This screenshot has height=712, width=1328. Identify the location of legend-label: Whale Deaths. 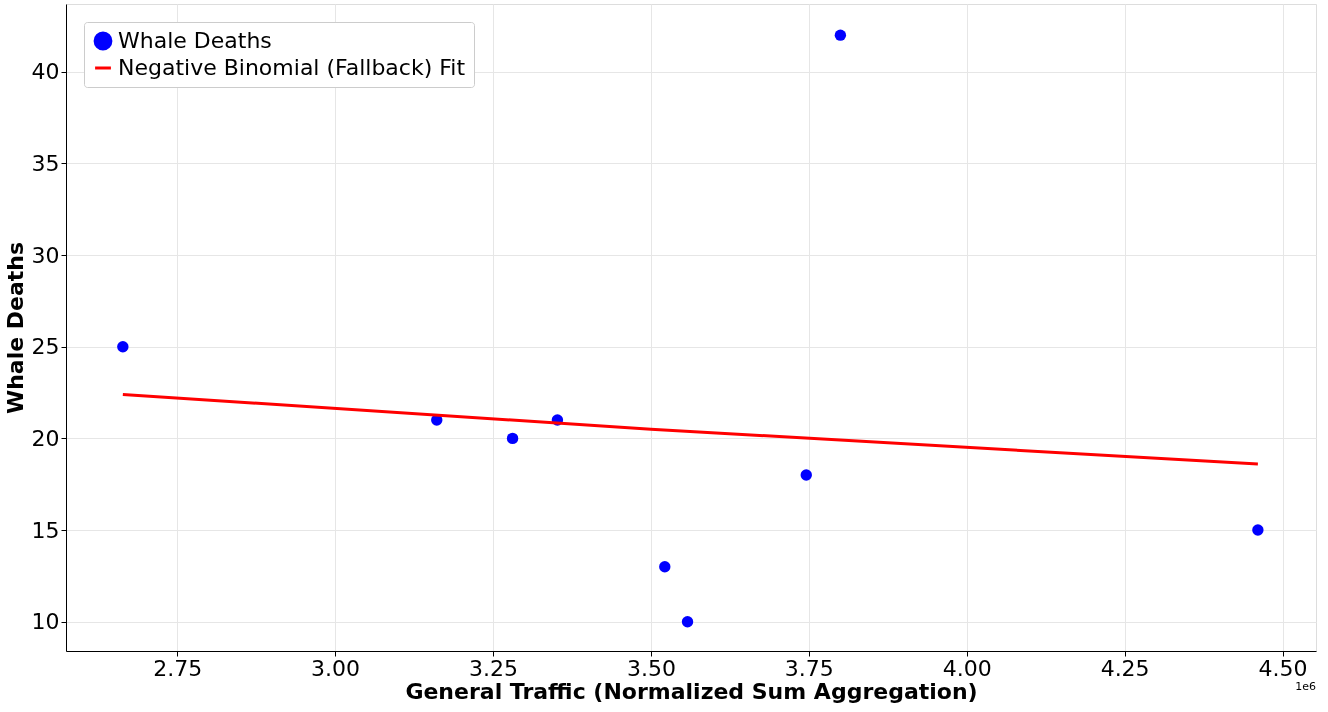
(195, 40).